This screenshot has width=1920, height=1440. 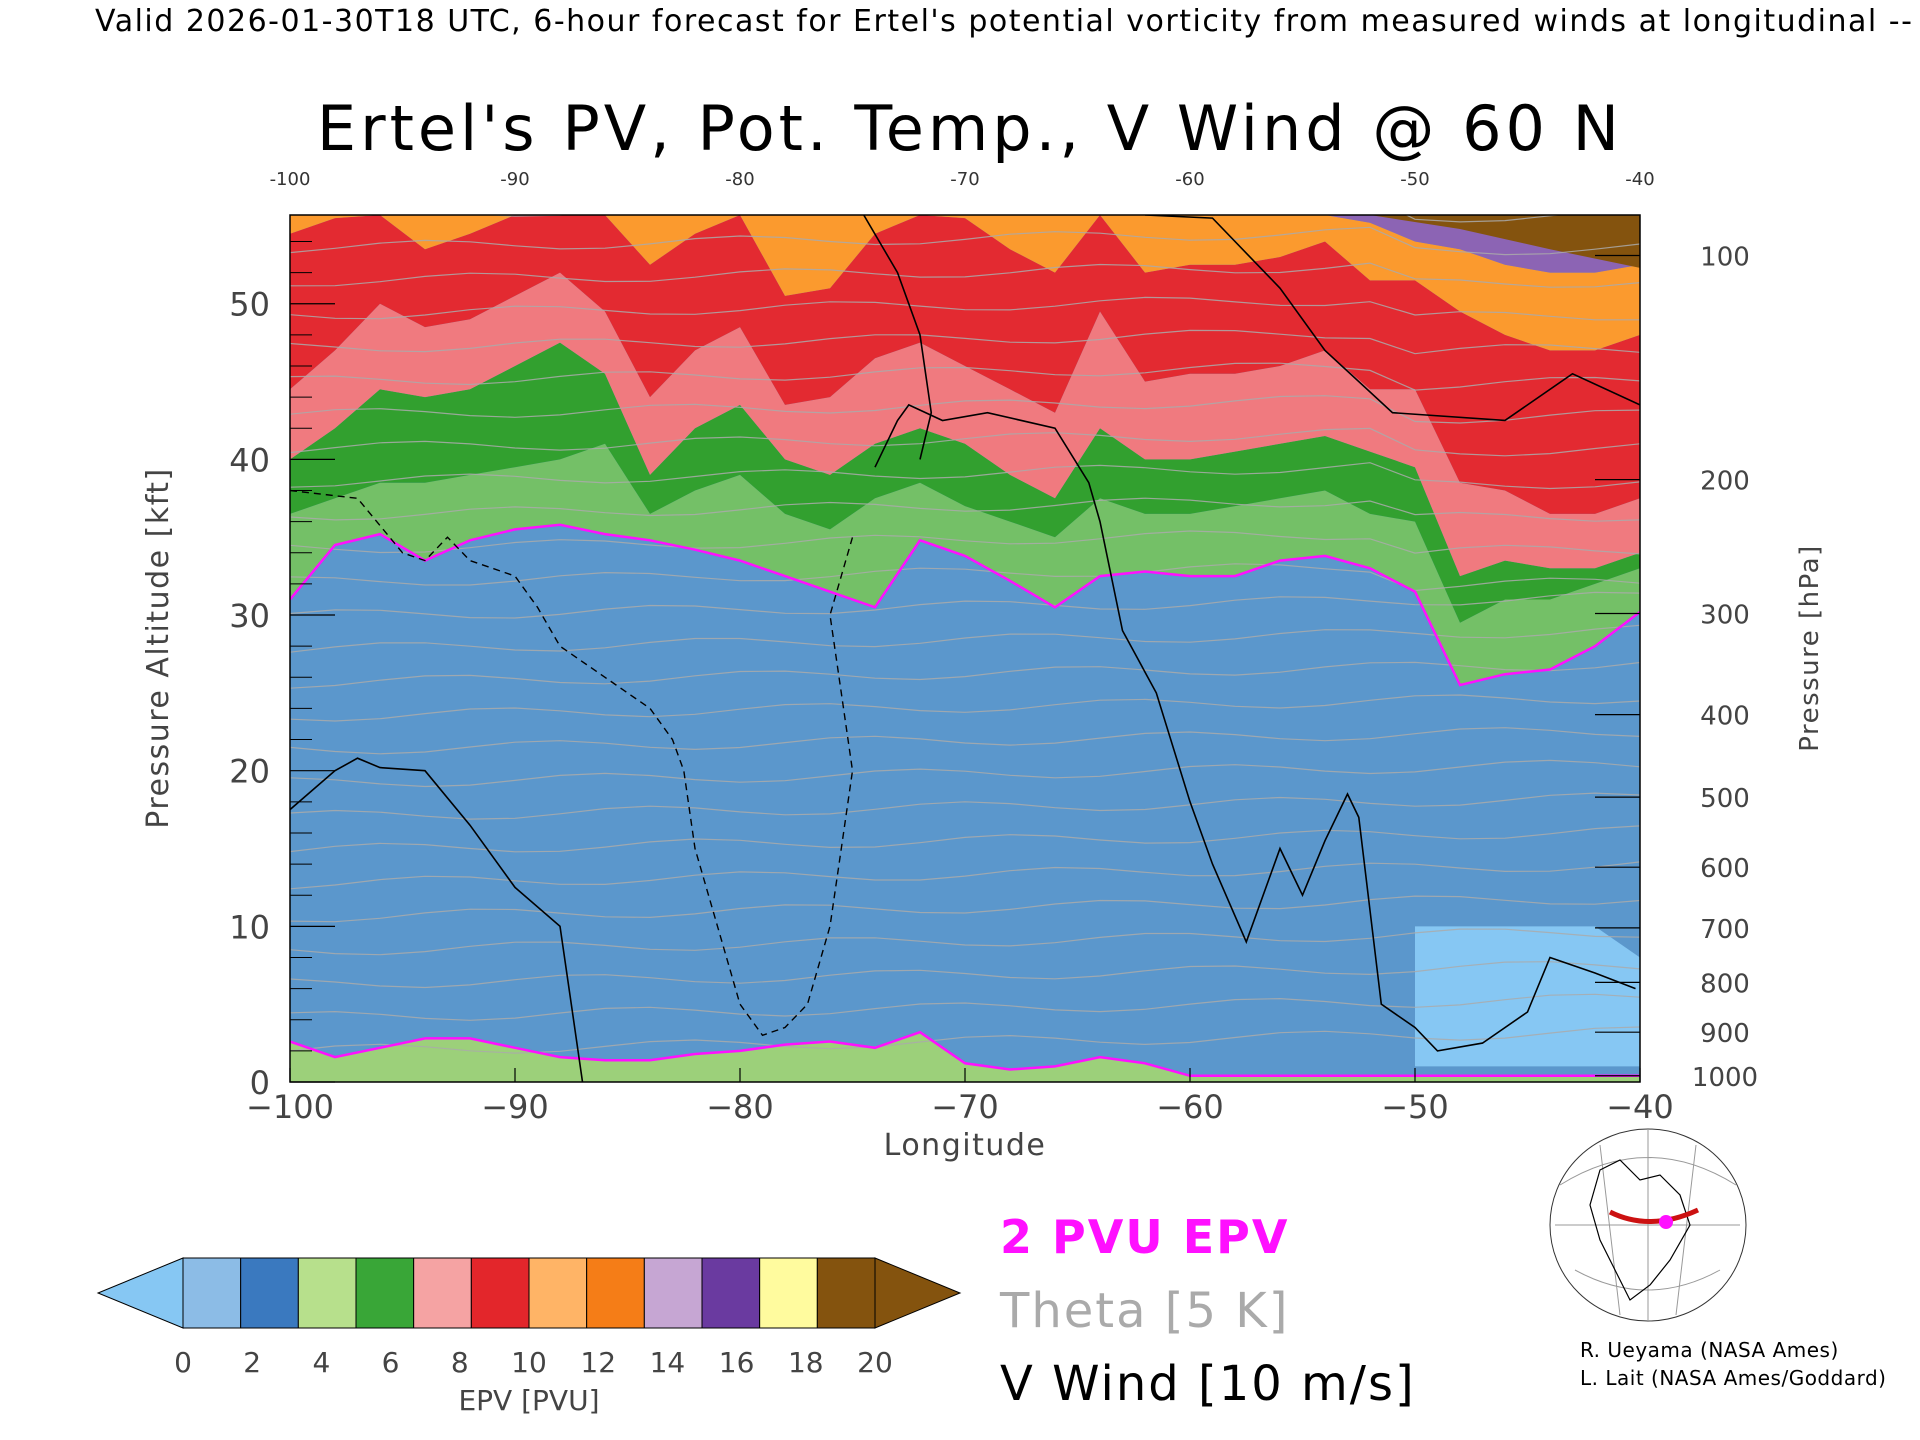 What do you see at coordinates (1725, 930) in the screenshot?
I see `pressure-tick-label: 700` at bounding box center [1725, 930].